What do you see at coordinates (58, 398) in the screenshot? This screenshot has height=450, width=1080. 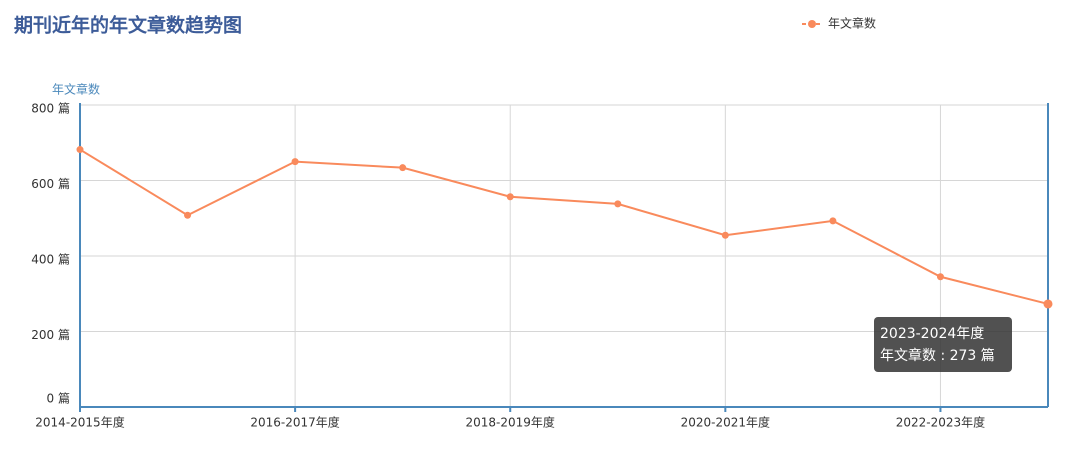 I see `y-tick-label: 0 篇` at bounding box center [58, 398].